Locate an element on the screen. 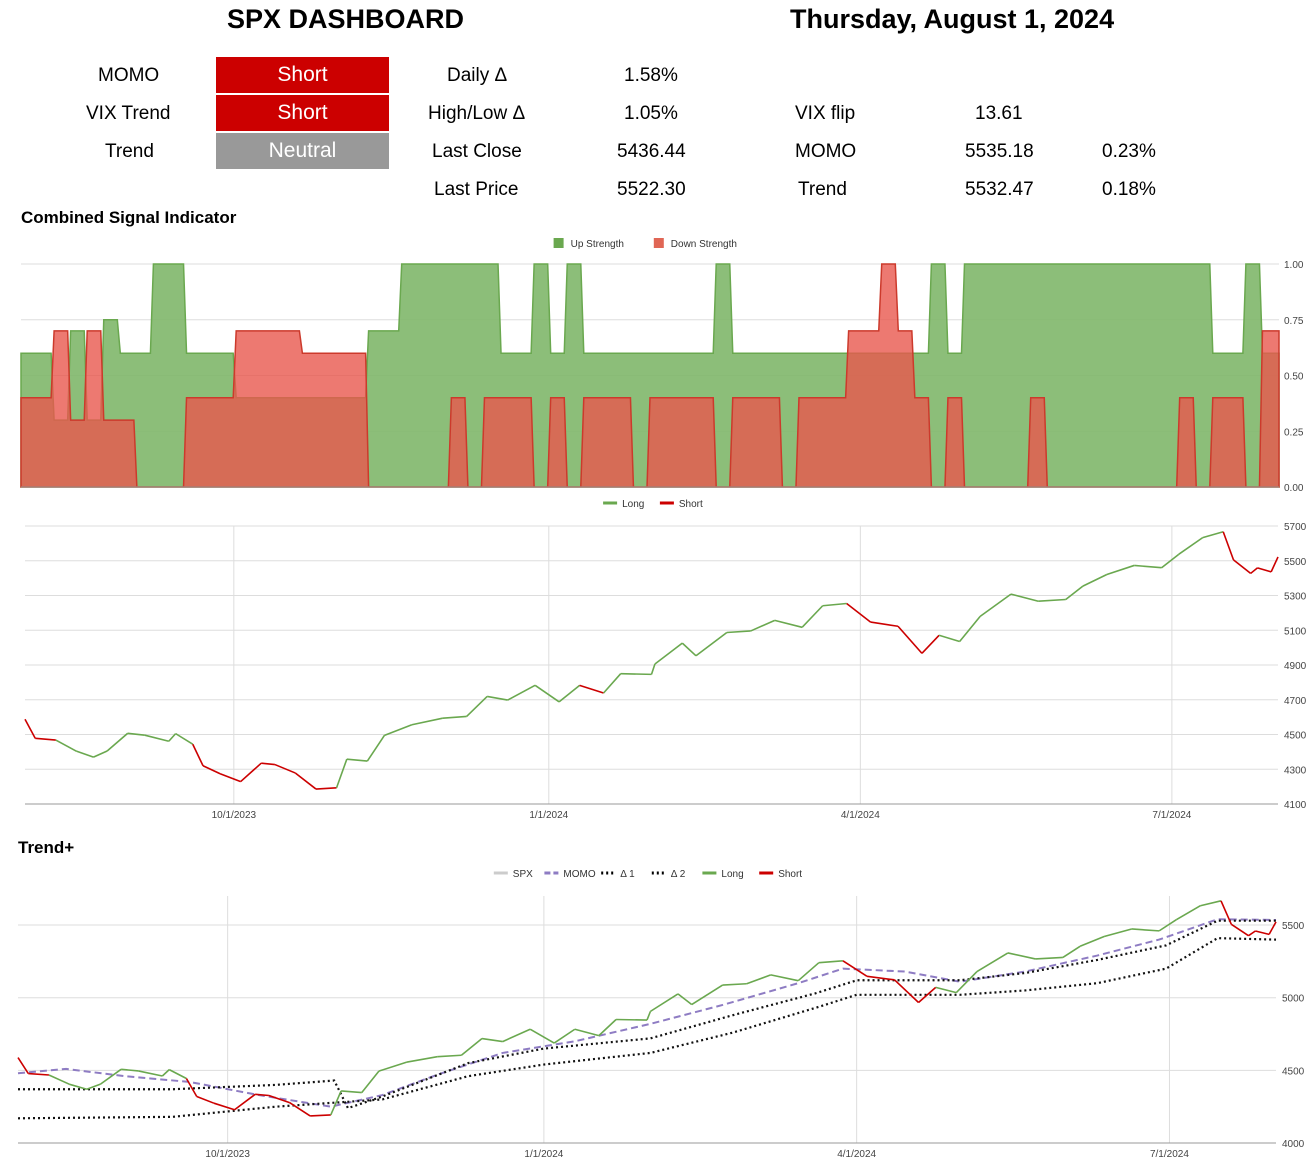  x-tick-label: 10/1/2023 is located at coordinates (227, 1154).